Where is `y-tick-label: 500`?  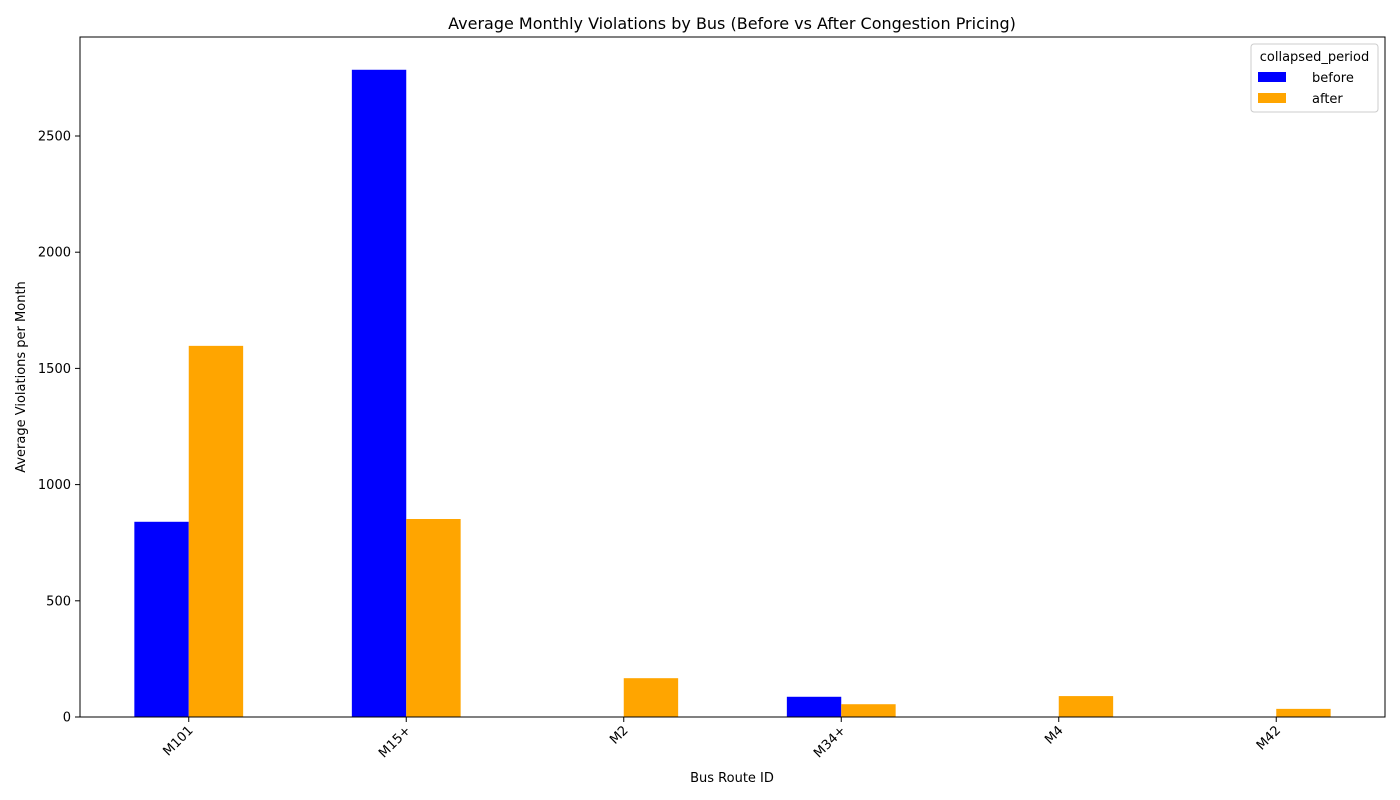
y-tick-label: 500 is located at coordinates (58, 601).